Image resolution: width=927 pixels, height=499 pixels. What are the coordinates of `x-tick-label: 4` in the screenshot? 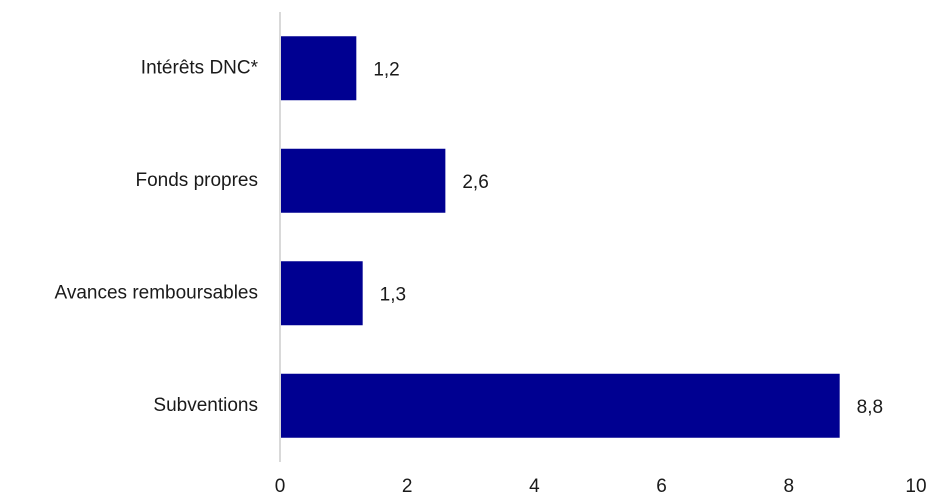 It's located at (534, 486).